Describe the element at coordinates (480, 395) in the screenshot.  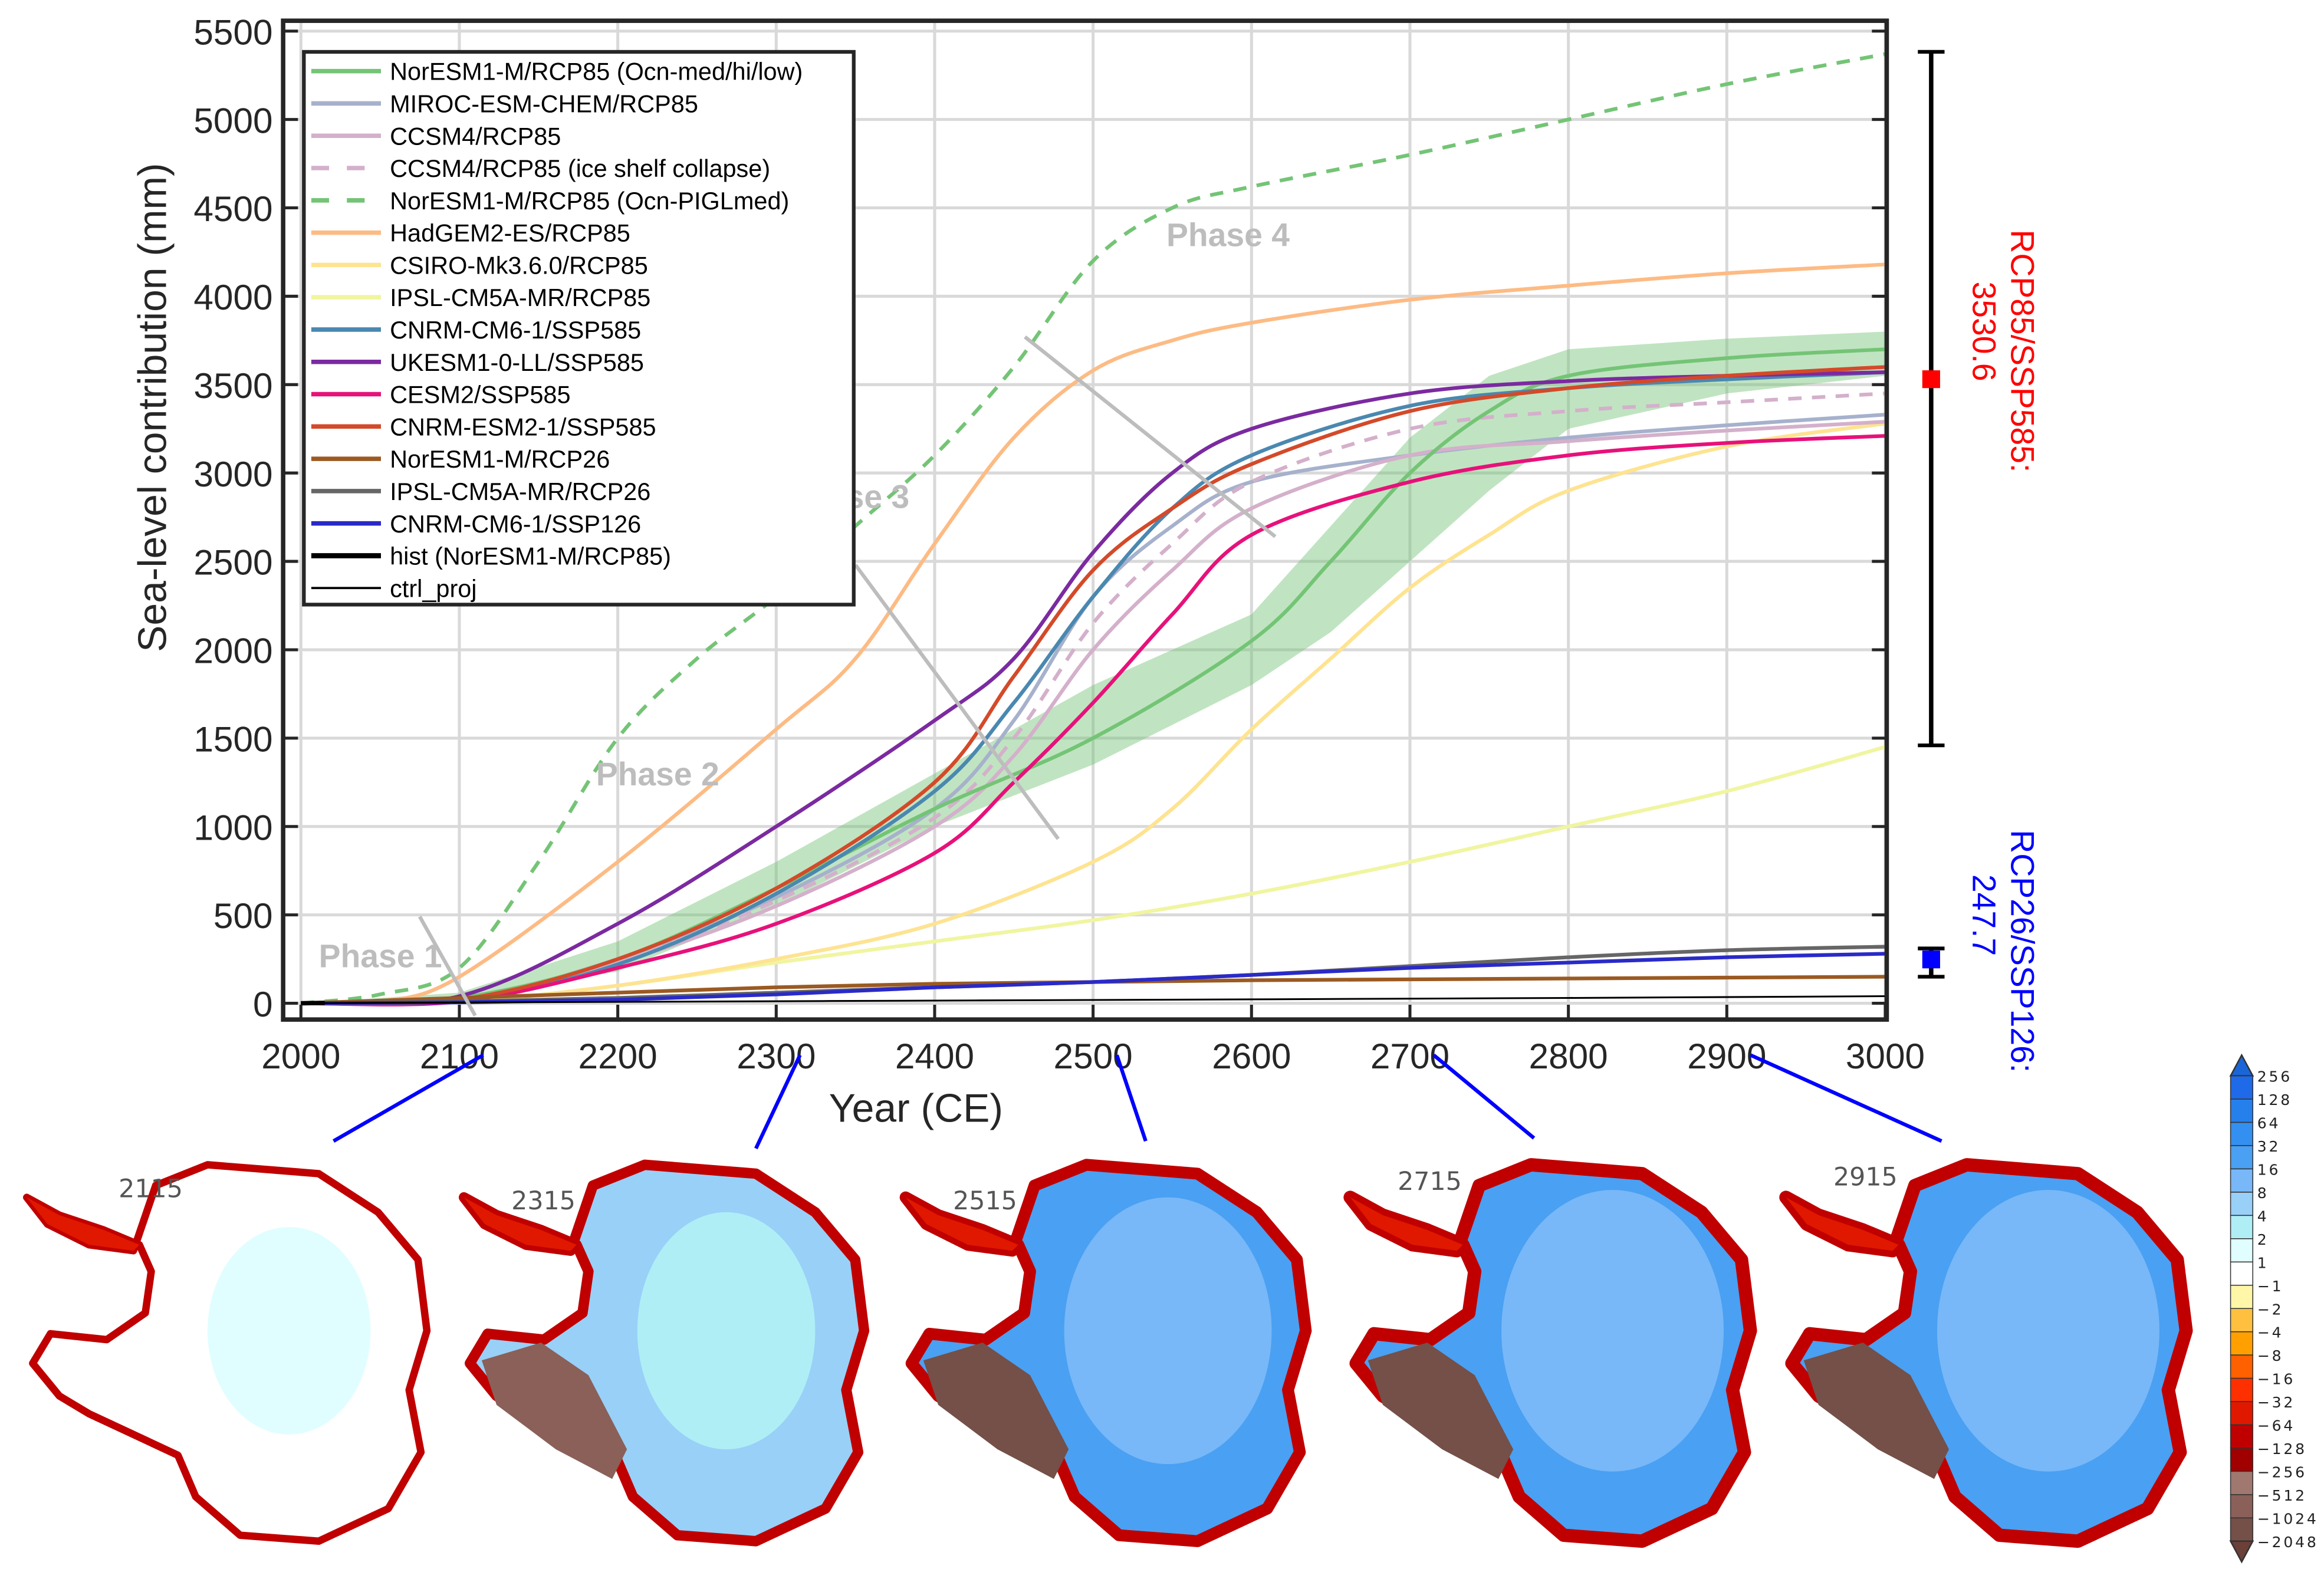
I see `legend-entry-label: CESM2/SSP585` at that location.